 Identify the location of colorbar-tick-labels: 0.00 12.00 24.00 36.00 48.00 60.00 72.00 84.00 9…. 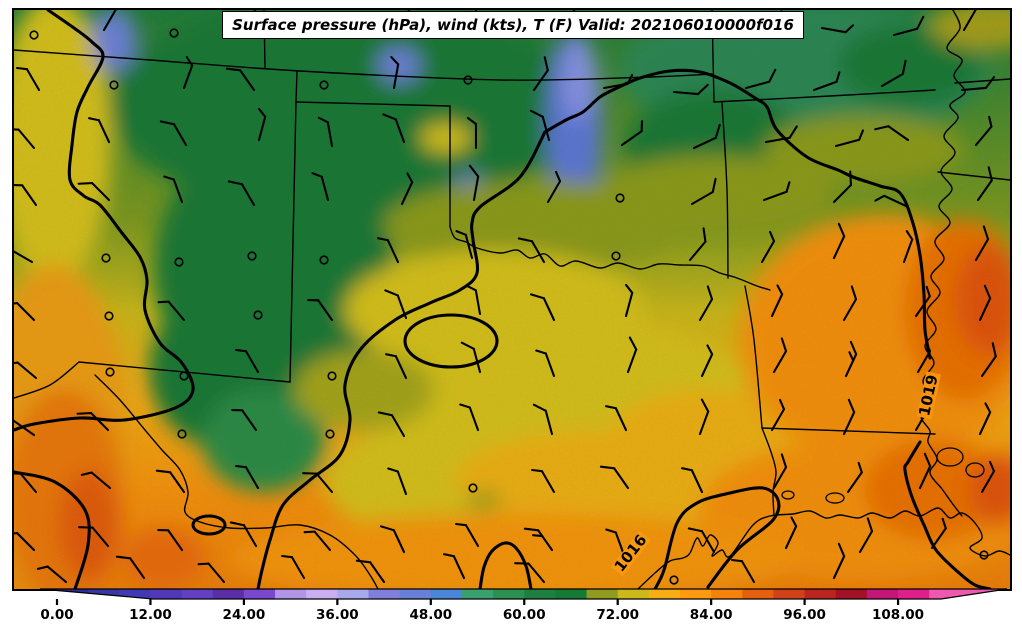
(482, 615).